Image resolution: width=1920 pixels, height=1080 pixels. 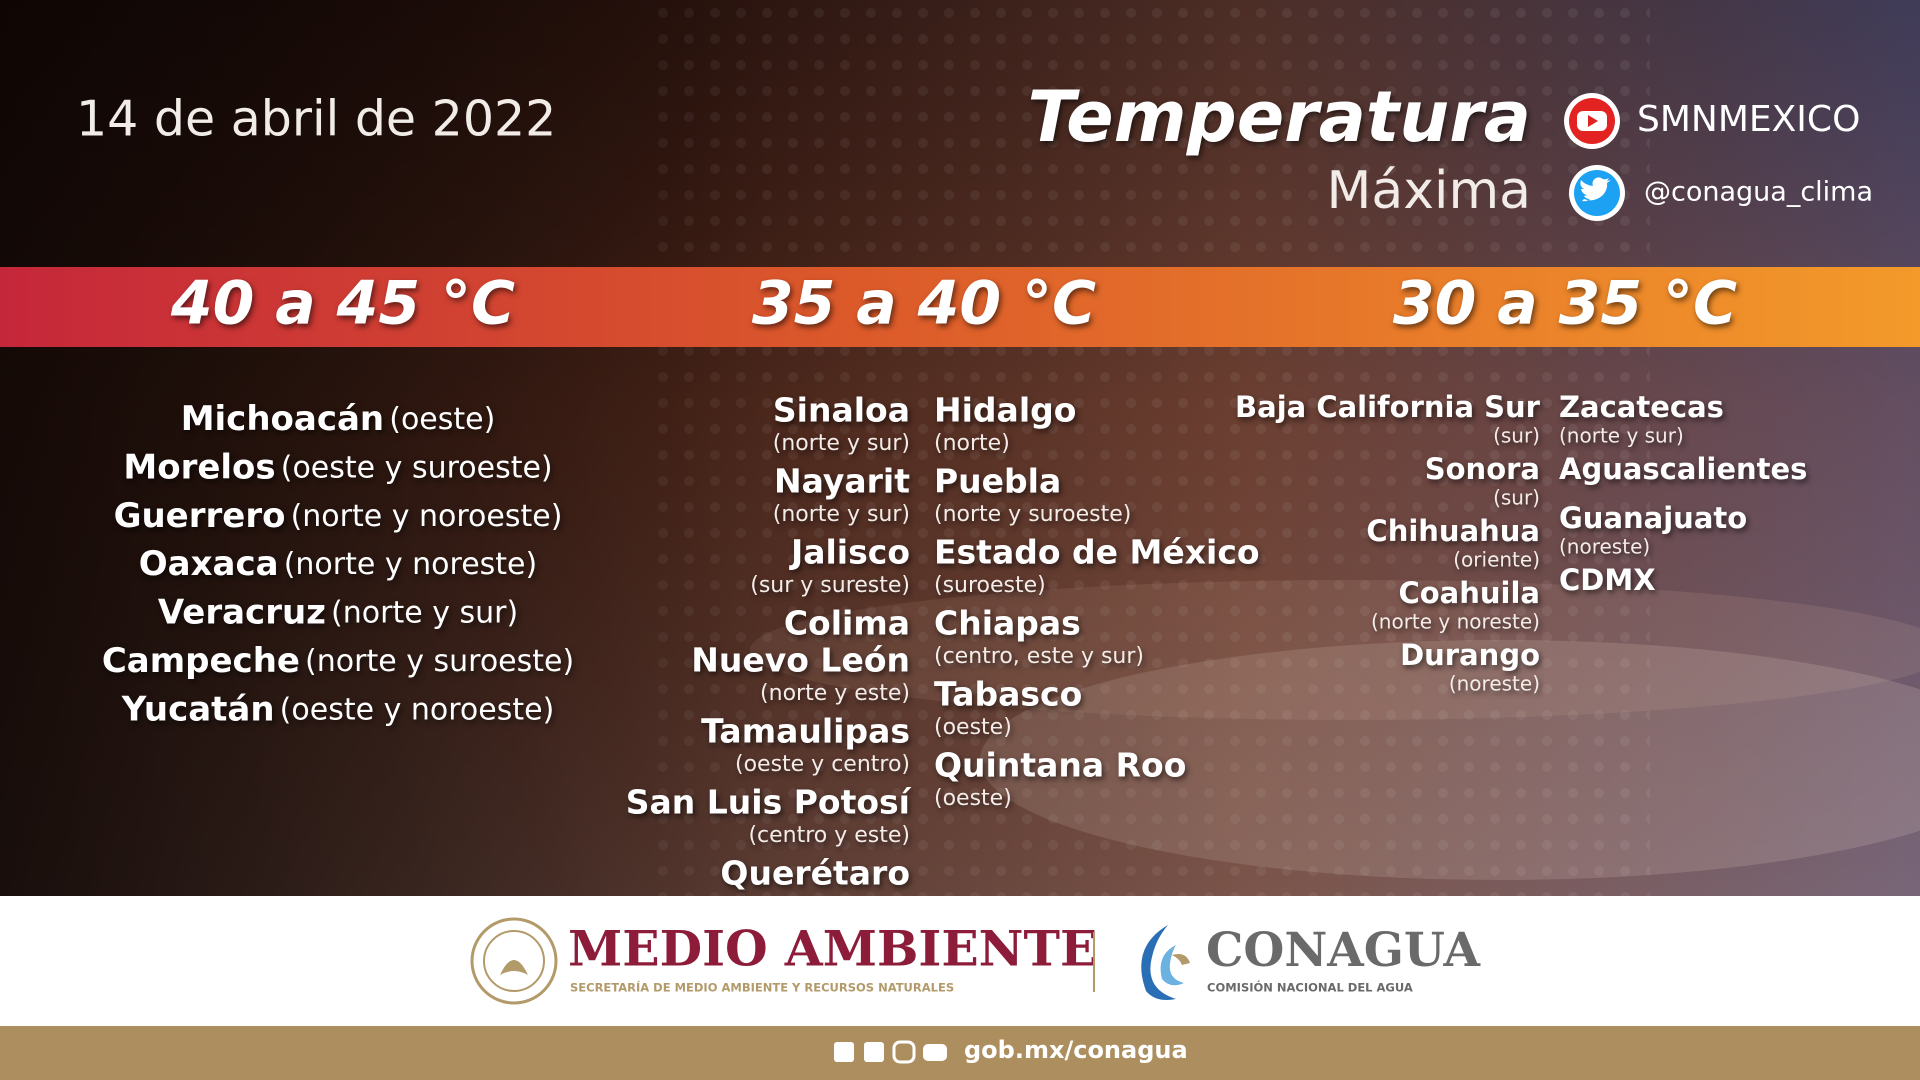 What do you see at coordinates (849, 552) in the screenshot?
I see `state-name: Jalisco` at bounding box center [849, 552].